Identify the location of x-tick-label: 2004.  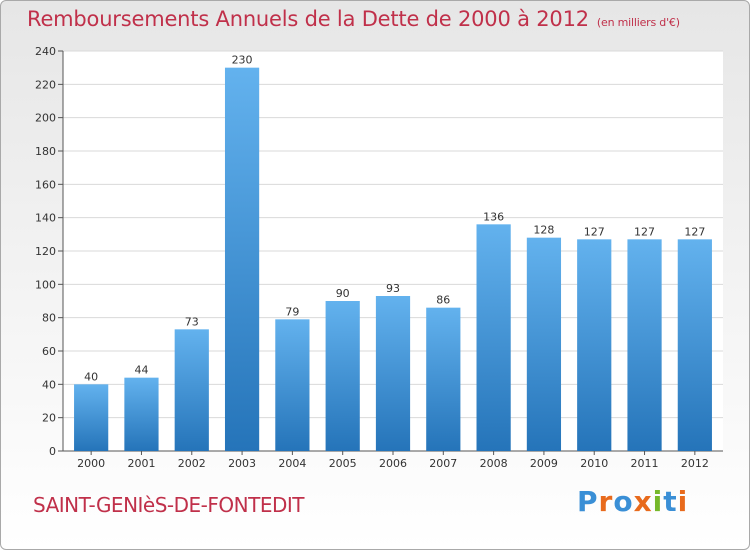
(292, 463).